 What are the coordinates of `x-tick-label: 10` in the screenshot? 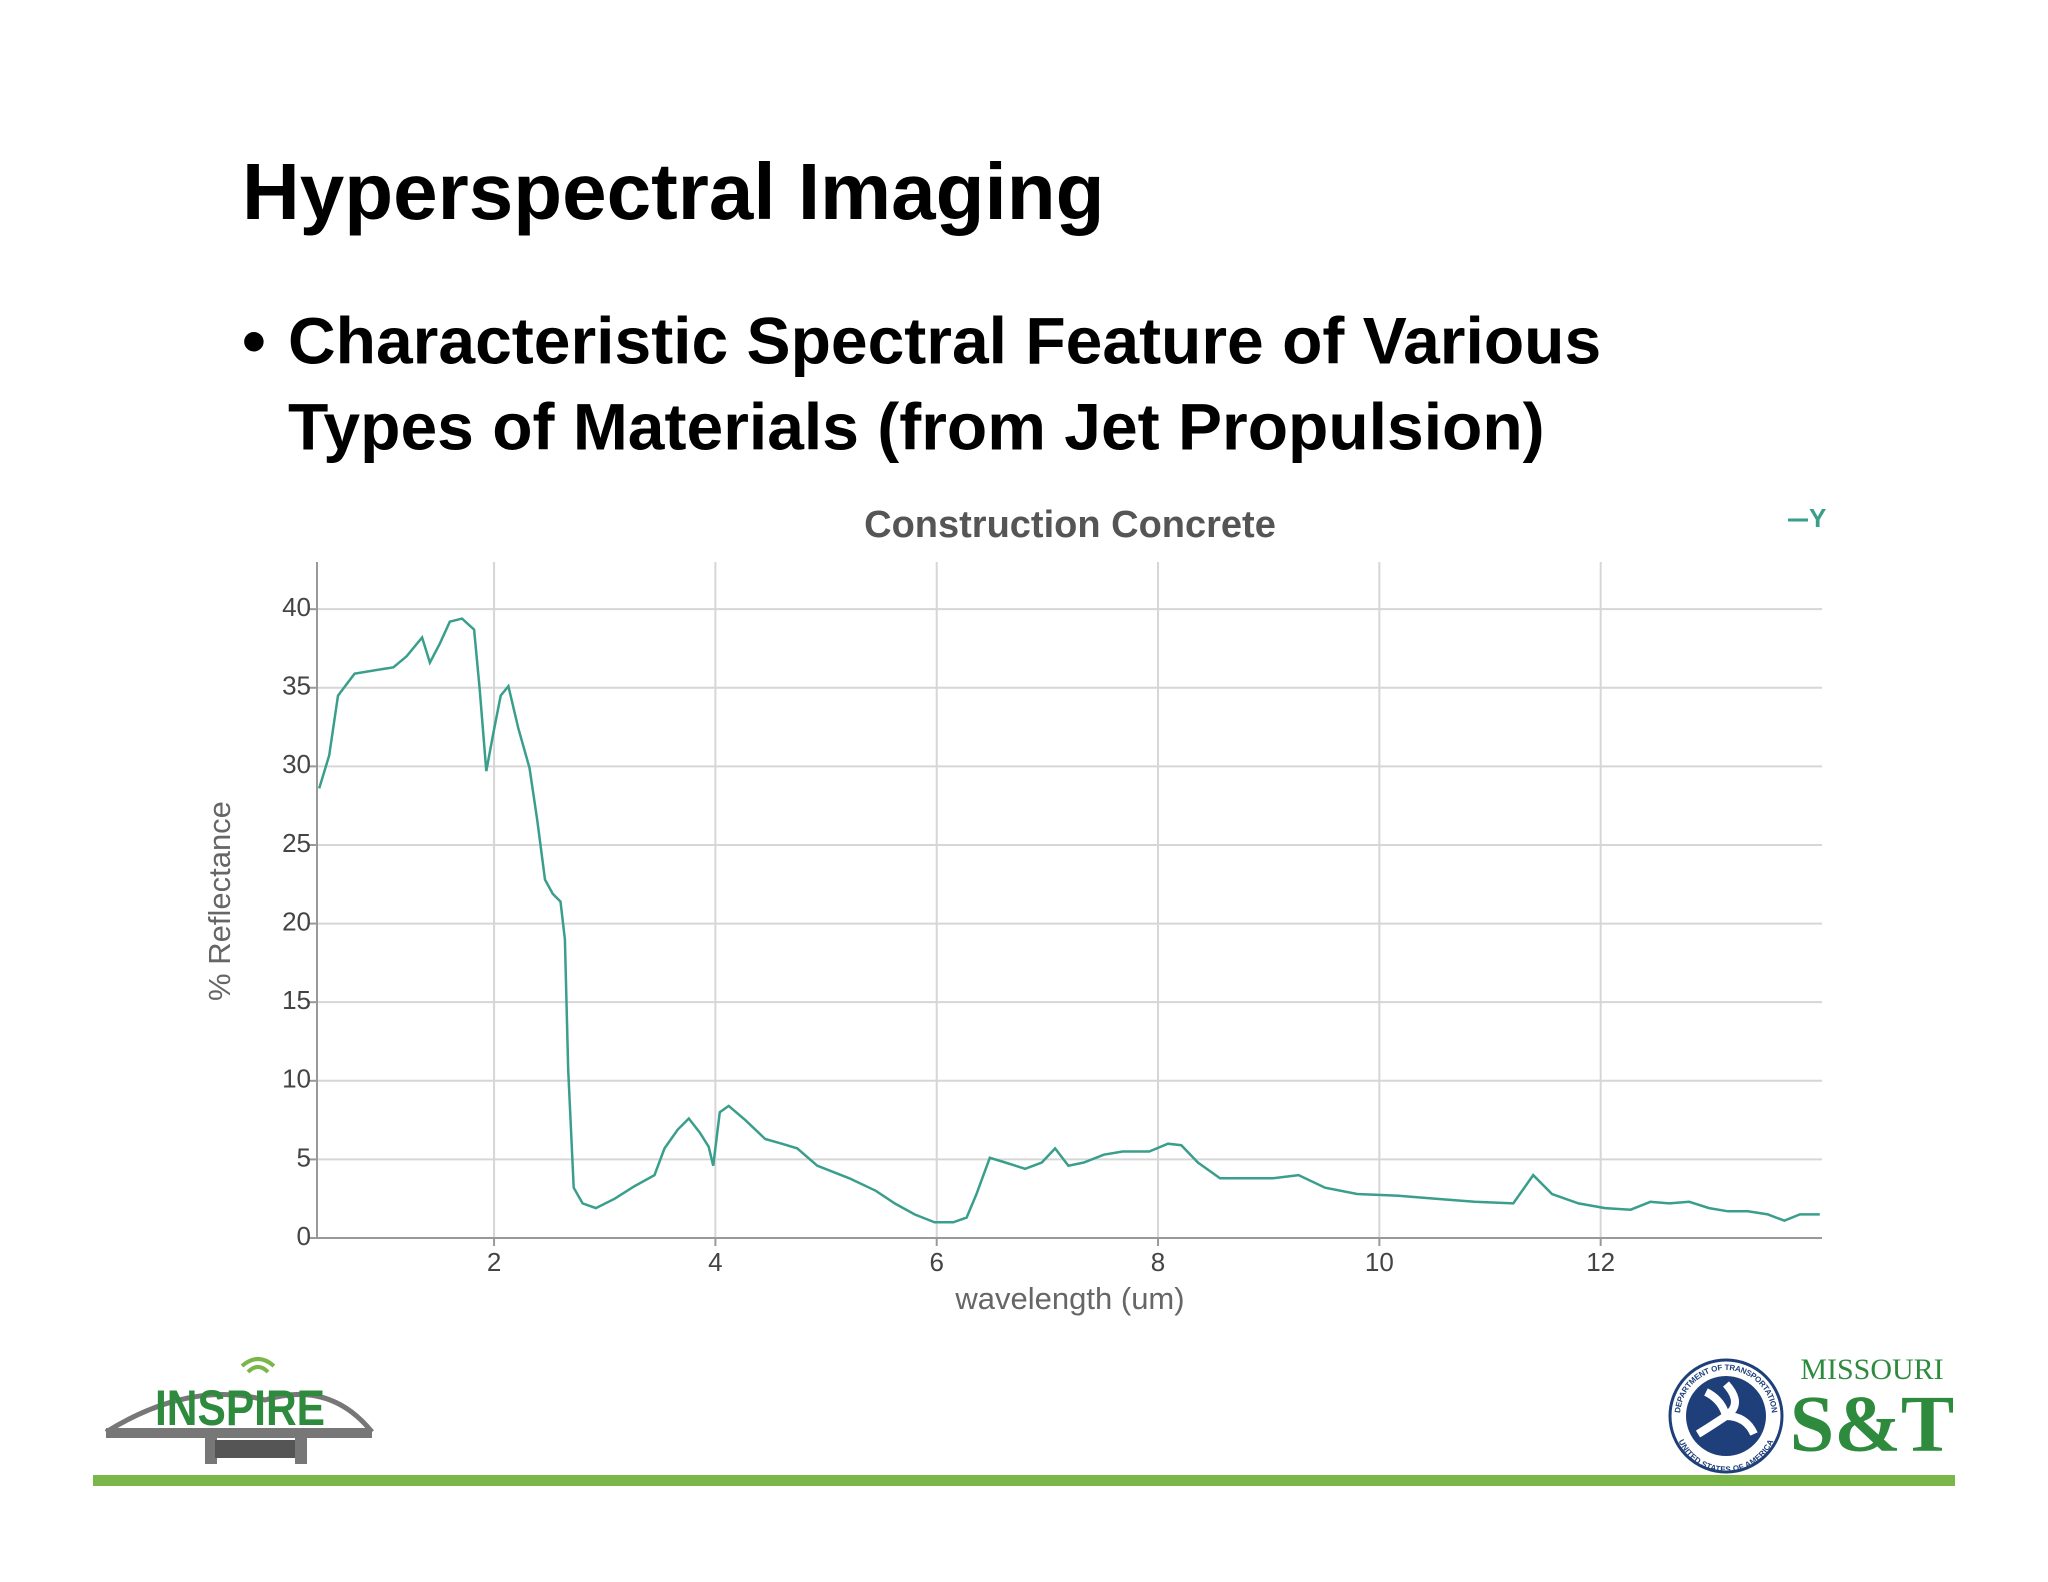 It's located at (1379, 1262).